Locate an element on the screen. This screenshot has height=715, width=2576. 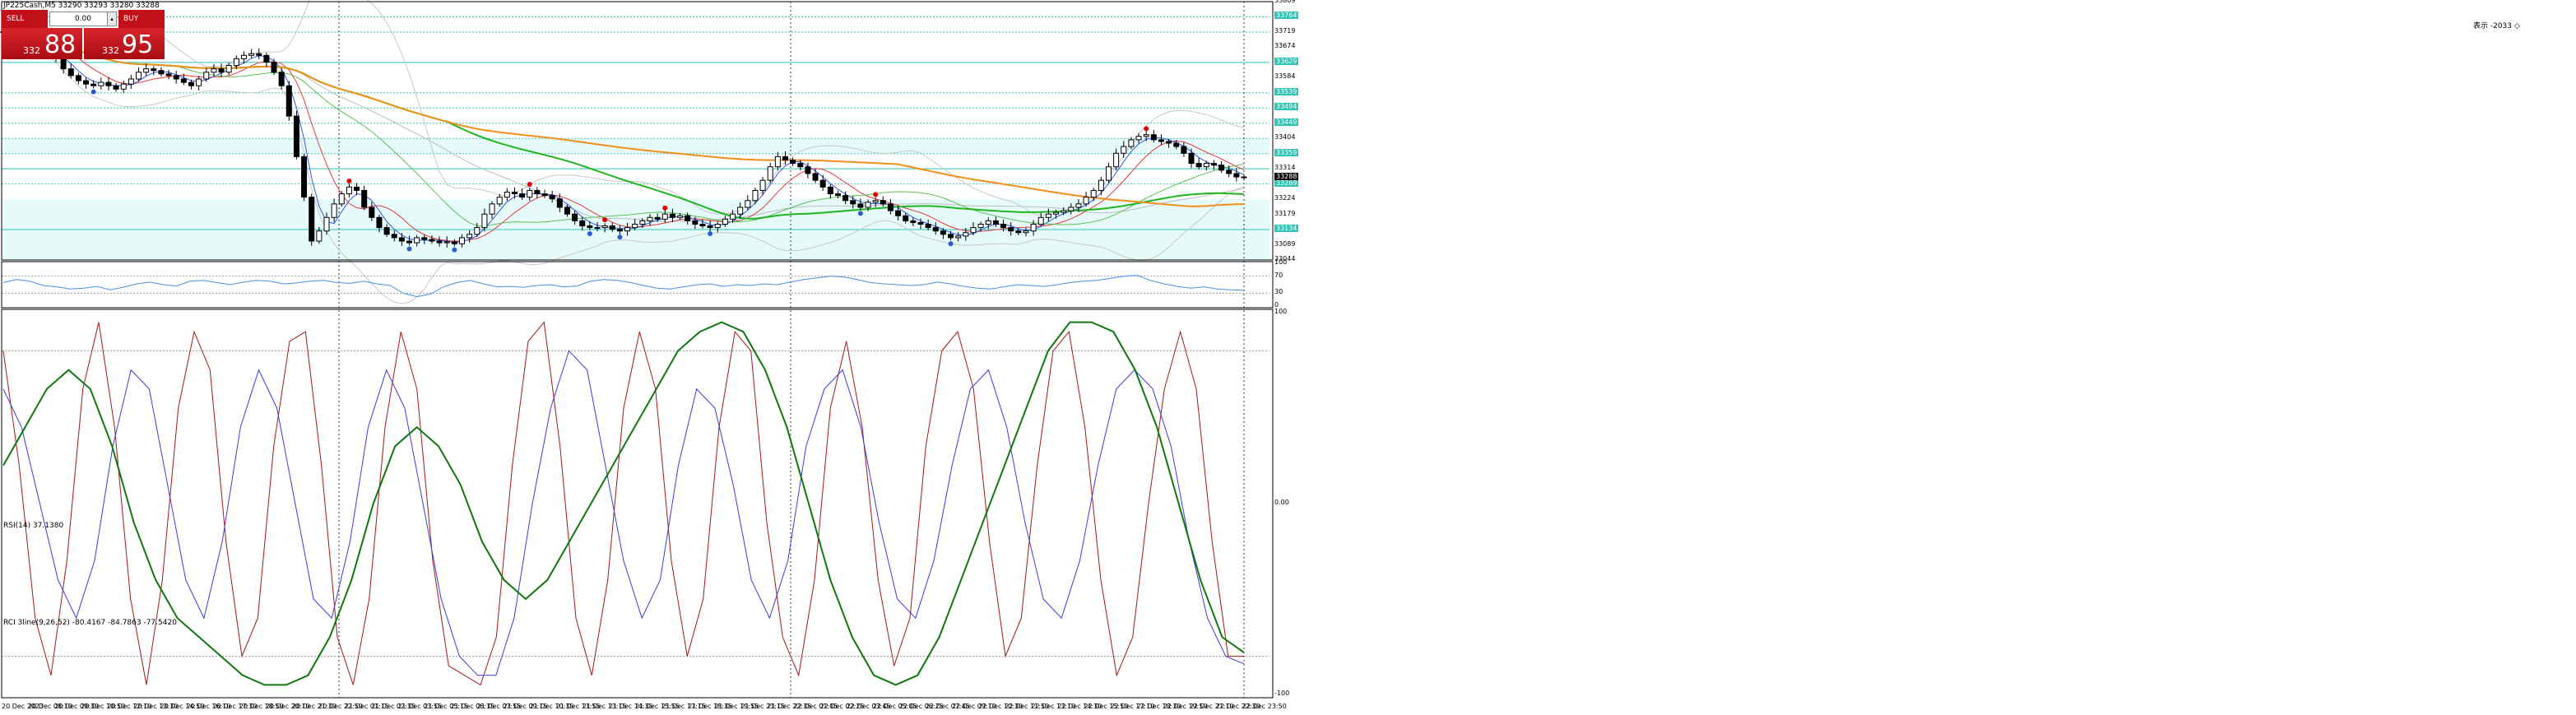
time-tick-label: 20 Dec 09:30 is located at coordinates (76, 706).